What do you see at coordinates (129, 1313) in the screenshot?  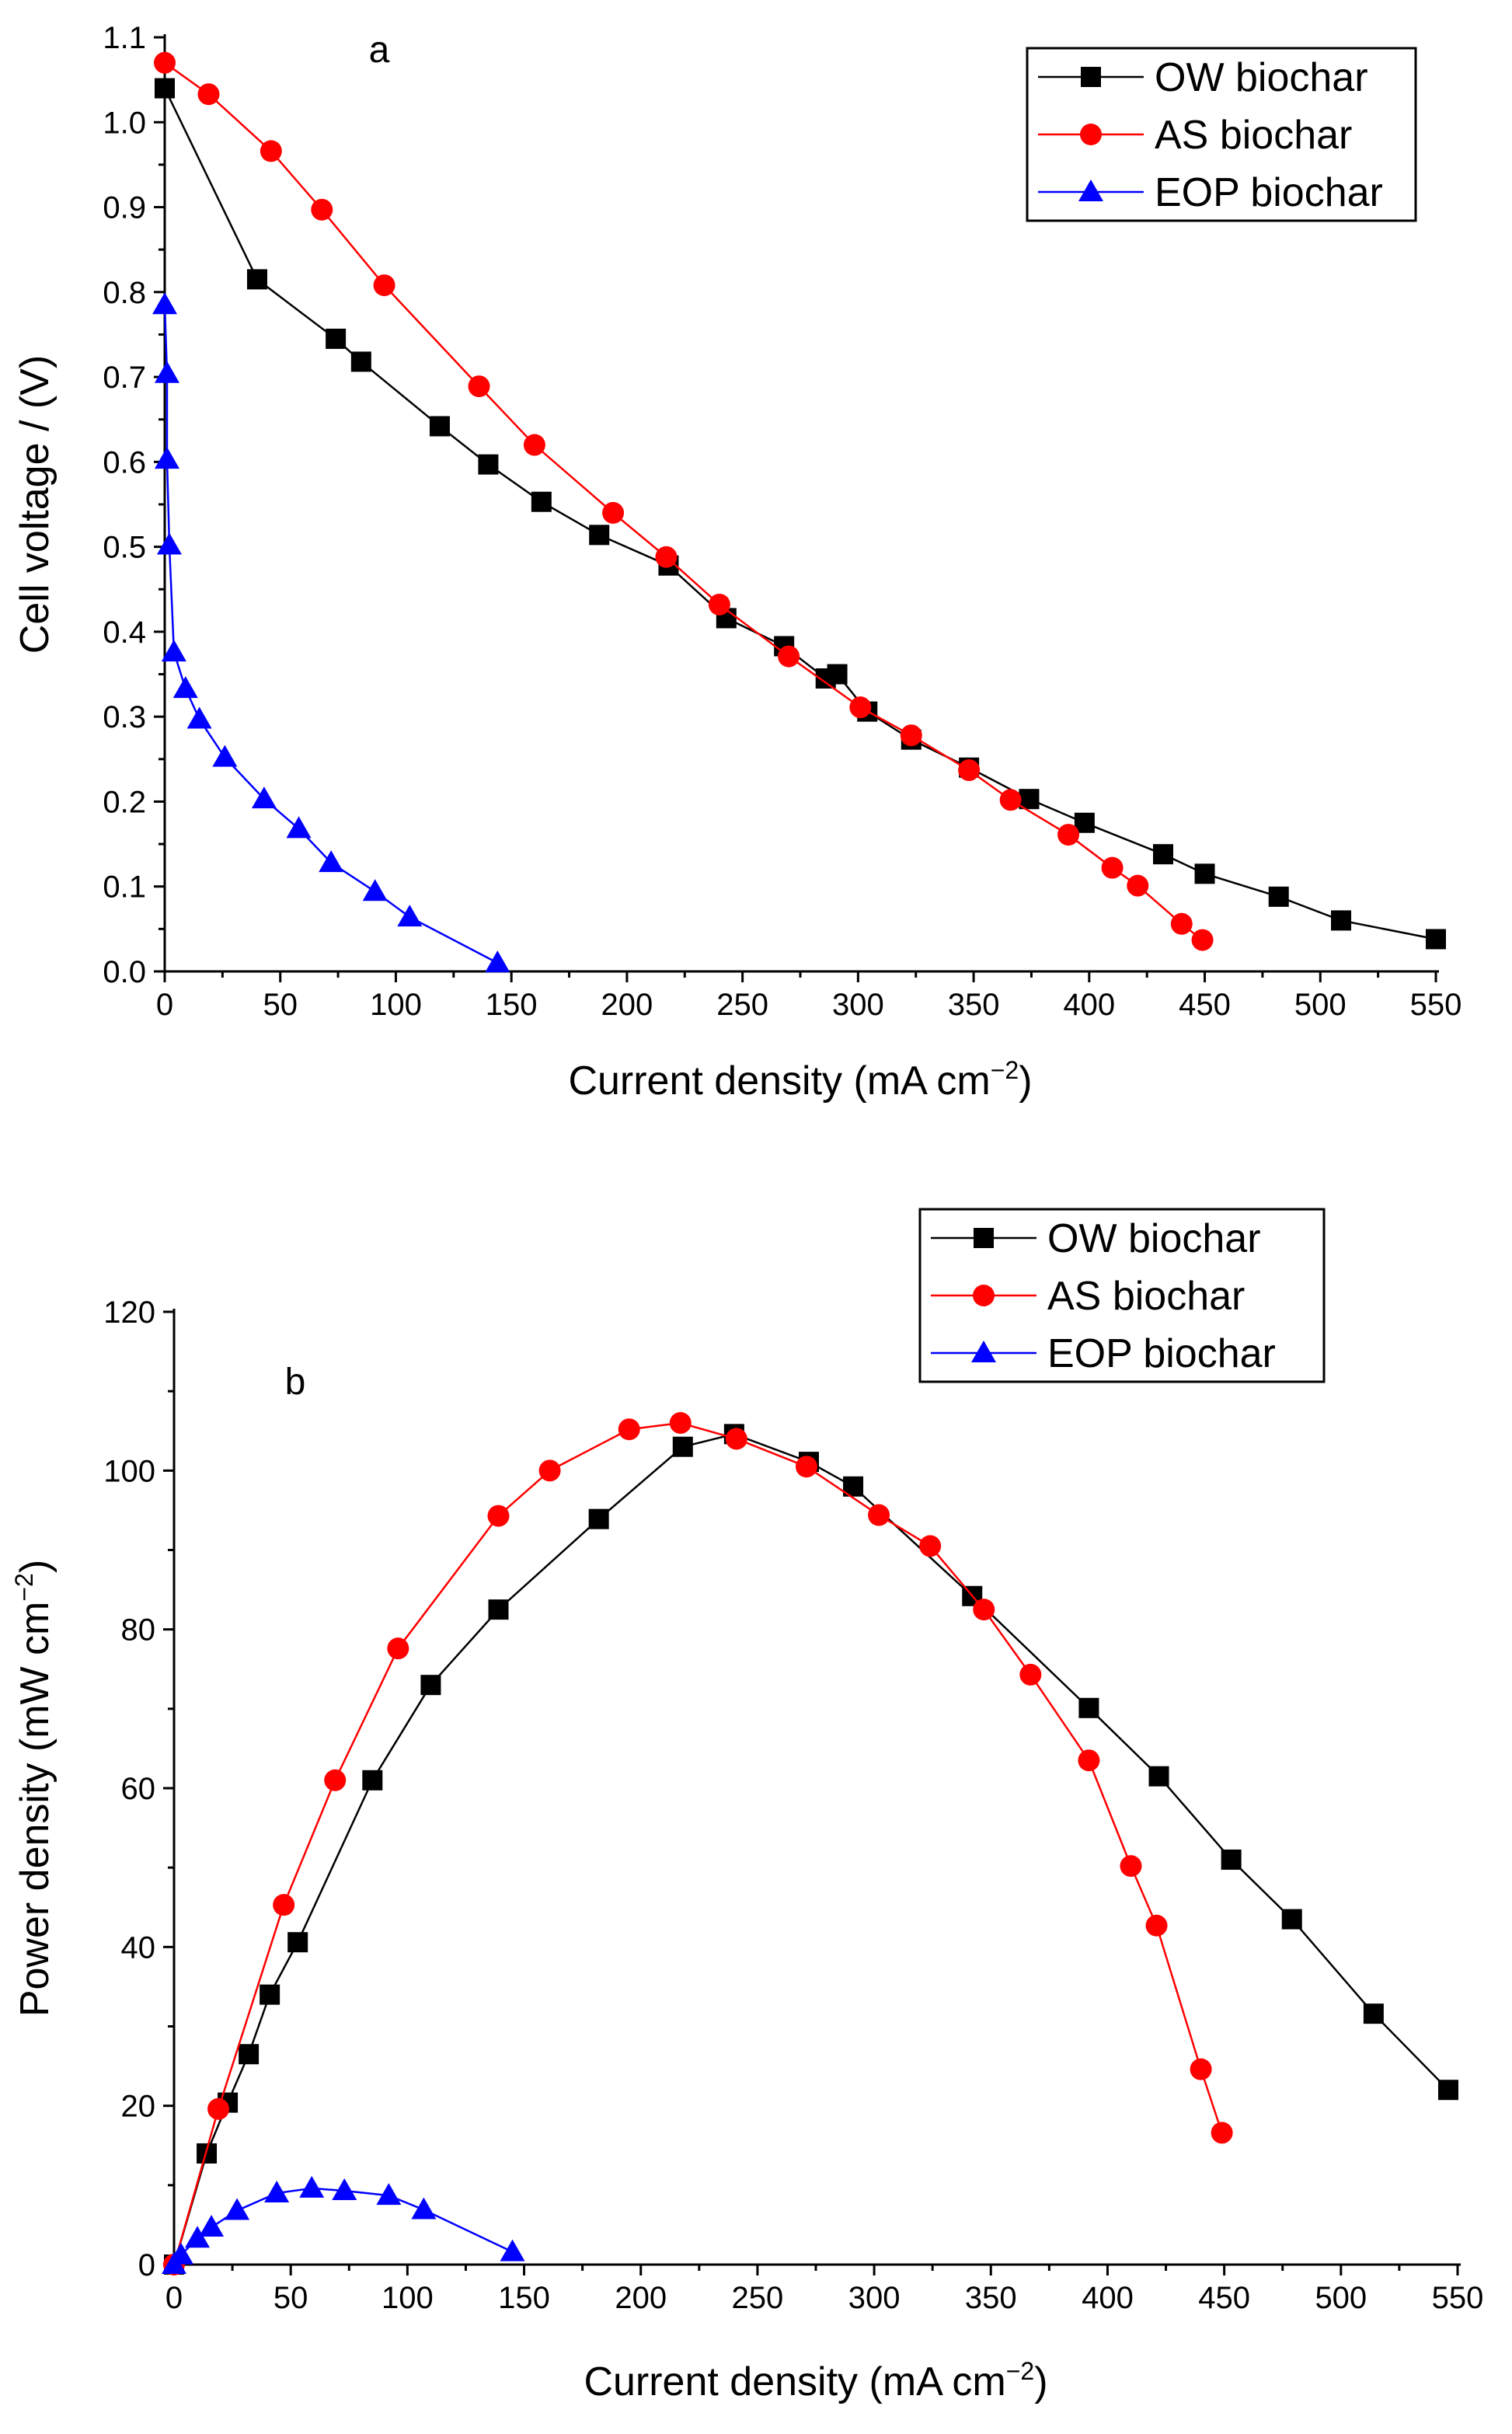 I see `y-tick-label: 120` at bounding box center [129, 1313].